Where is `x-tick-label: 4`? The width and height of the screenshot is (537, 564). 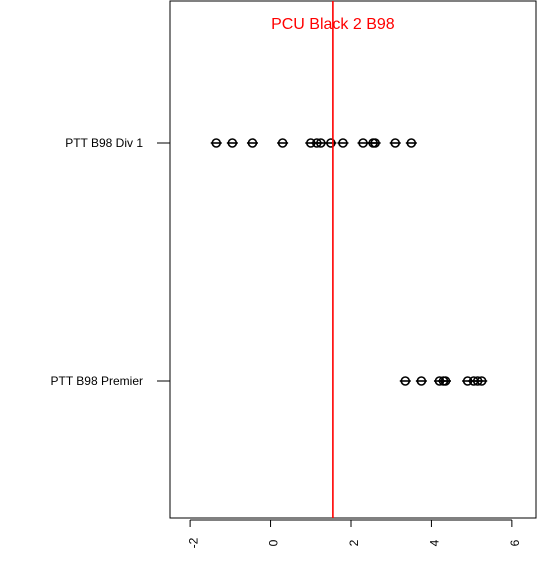
x-tick-label: 4 is located at coordinates (435, 542).